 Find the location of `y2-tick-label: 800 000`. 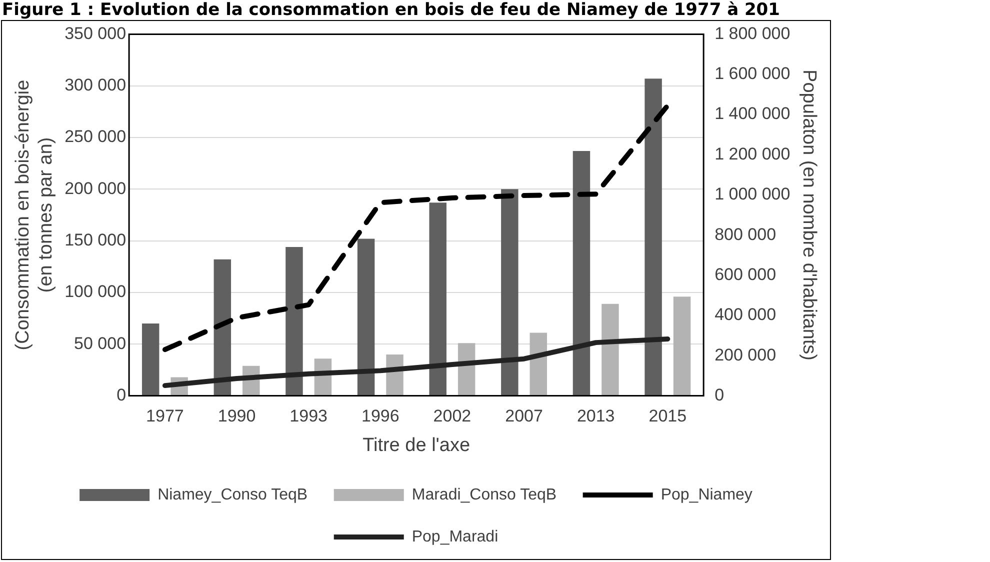

y2-tick-label: 800 000 is located at coordinates (745, 234).